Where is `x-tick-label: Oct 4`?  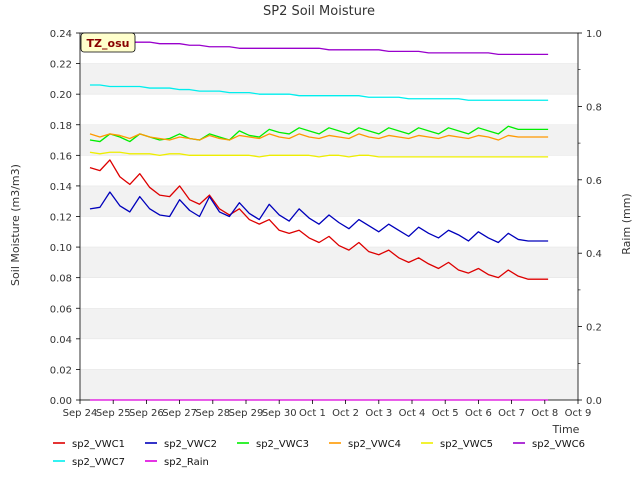
x-tick-label: Oct 4 is located at coordinates (412, 413).